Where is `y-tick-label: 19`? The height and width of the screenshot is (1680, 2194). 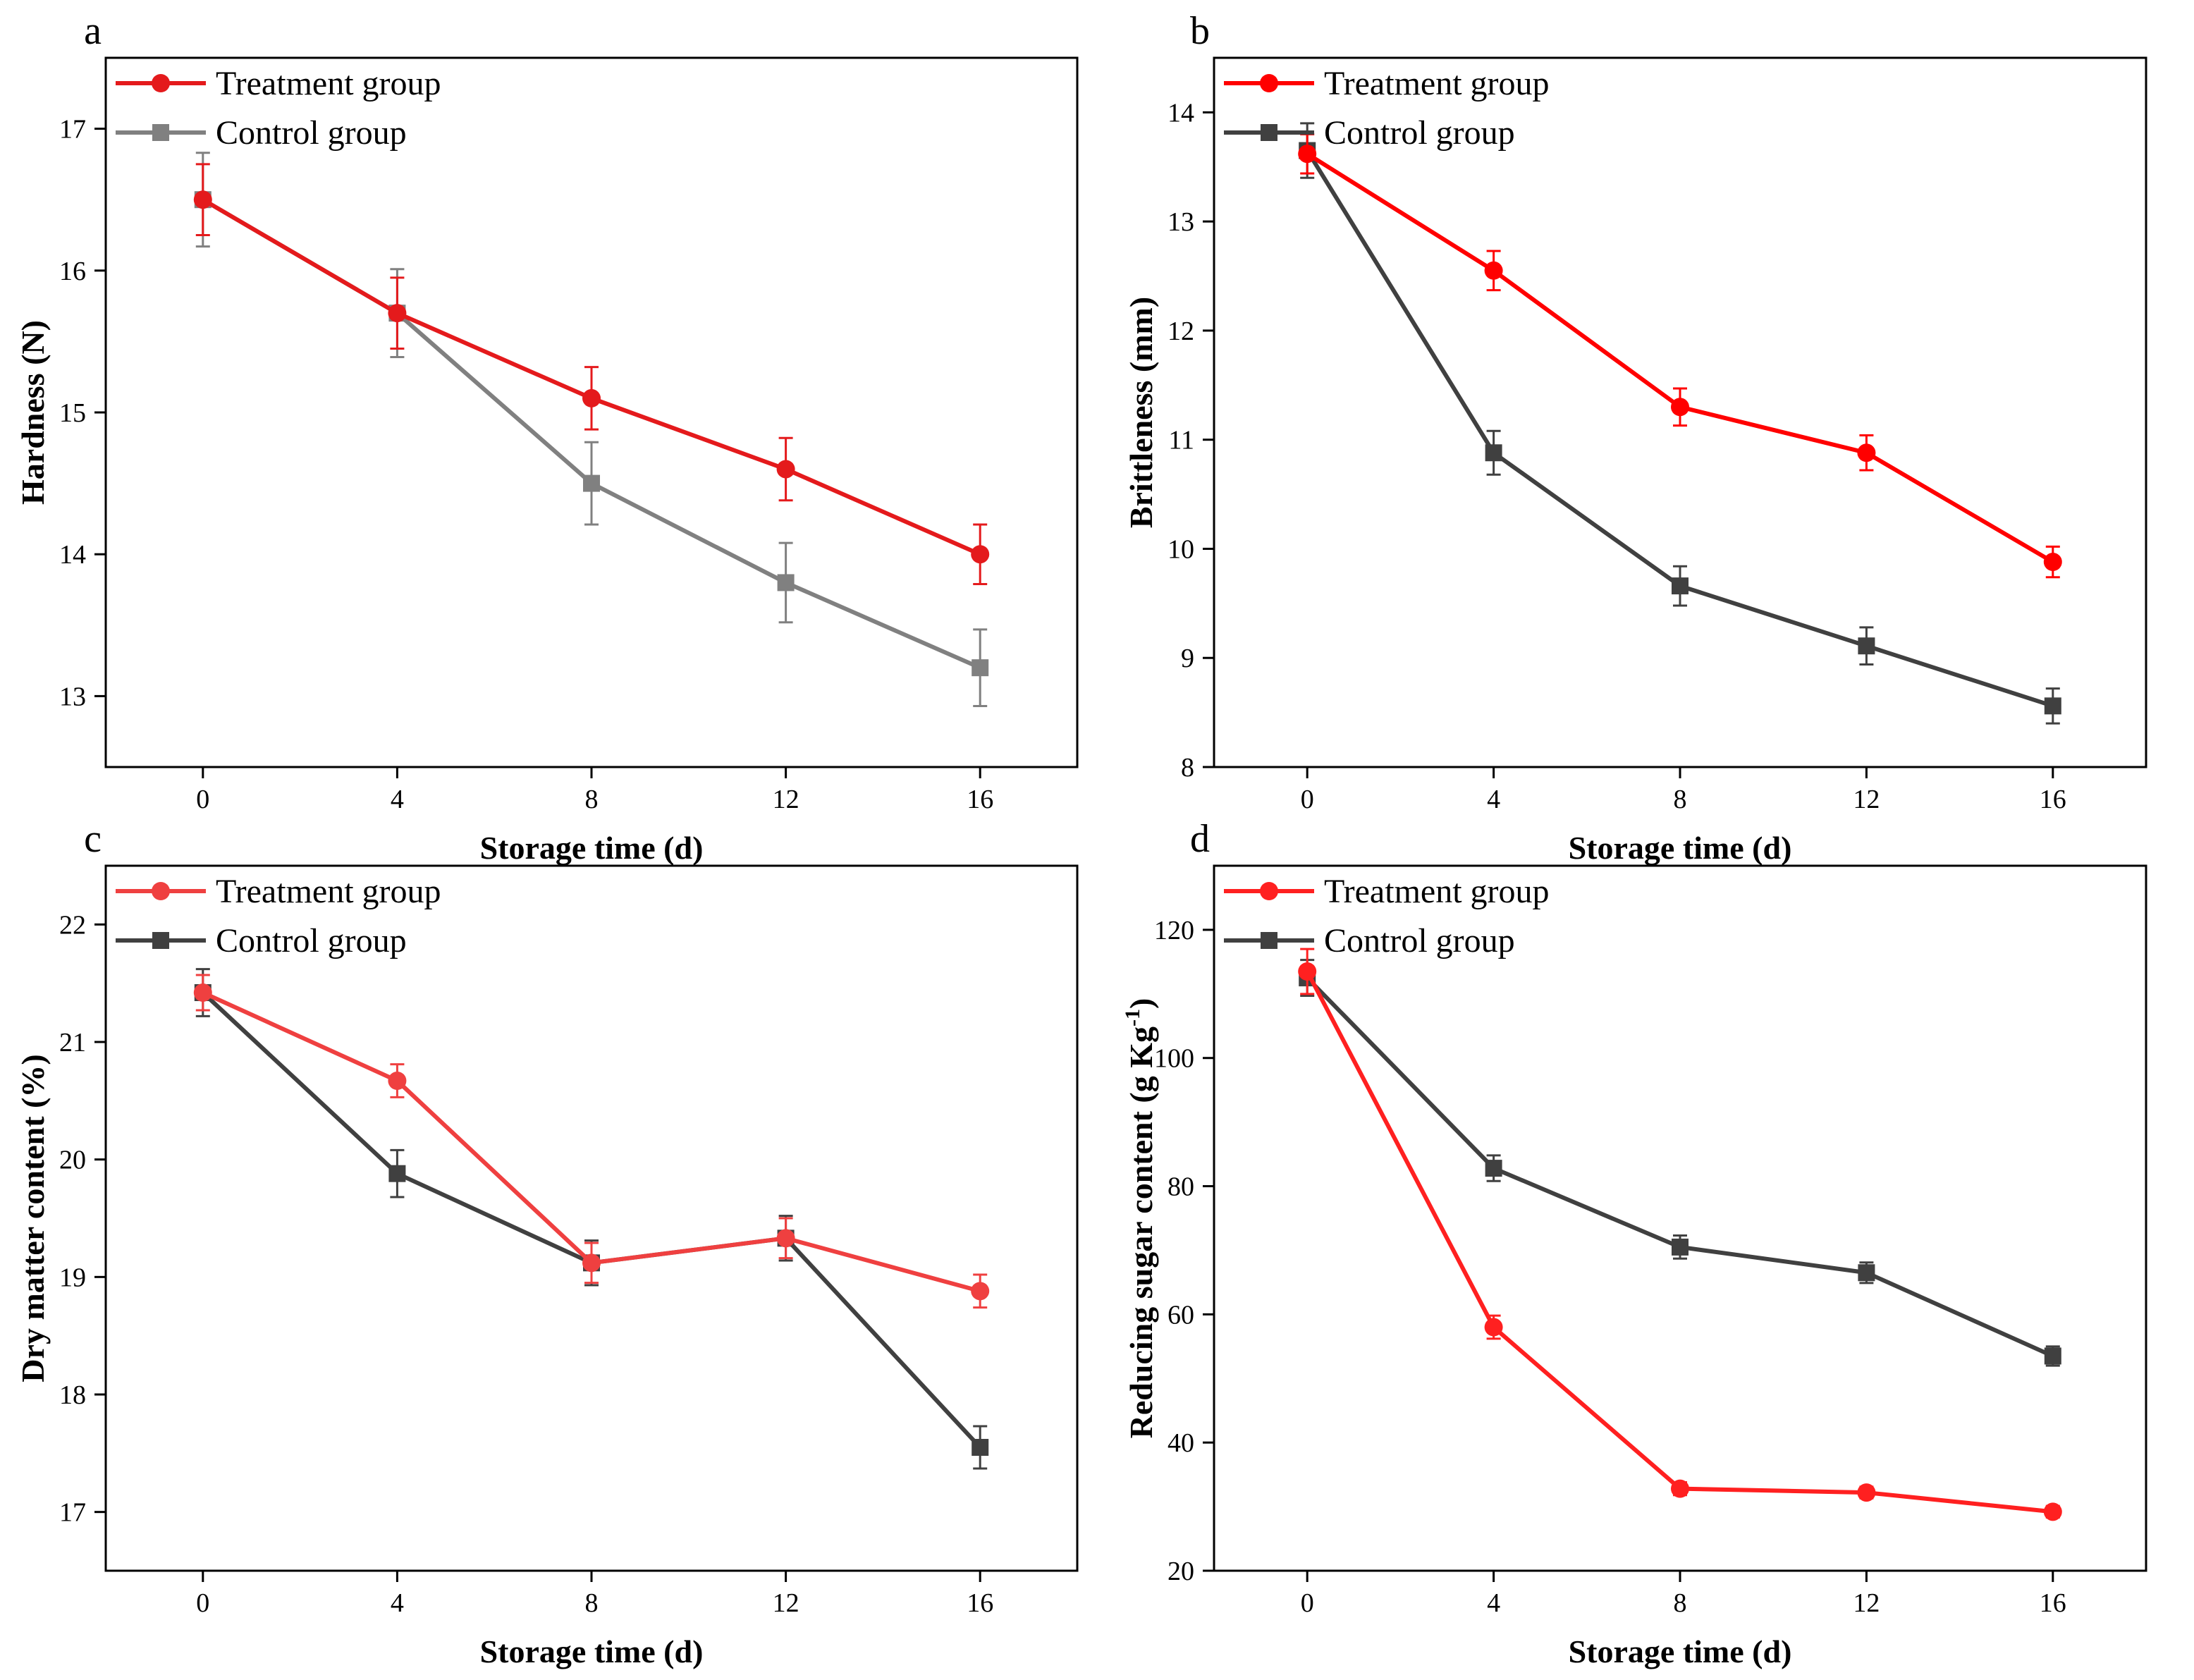
y-tick-label: 19 is located at coordinates (72, 1277).